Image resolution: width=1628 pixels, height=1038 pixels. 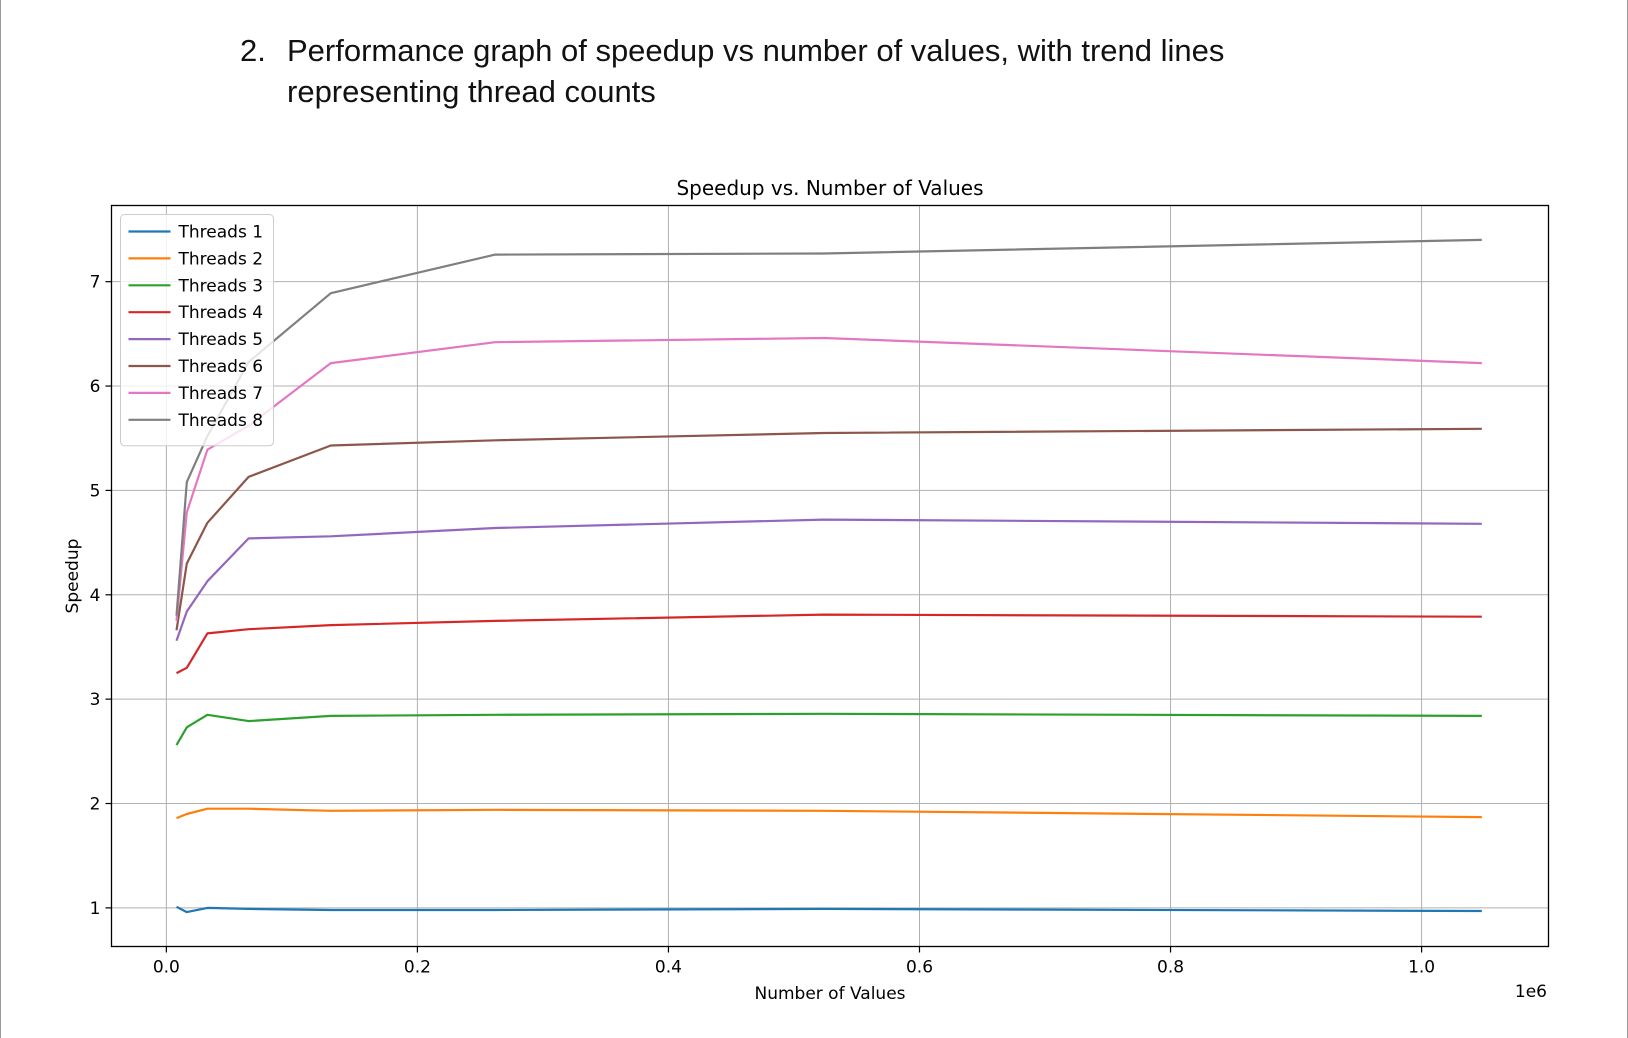 I want to click on legend-label: Threads 7, so click(x=221, y=394).